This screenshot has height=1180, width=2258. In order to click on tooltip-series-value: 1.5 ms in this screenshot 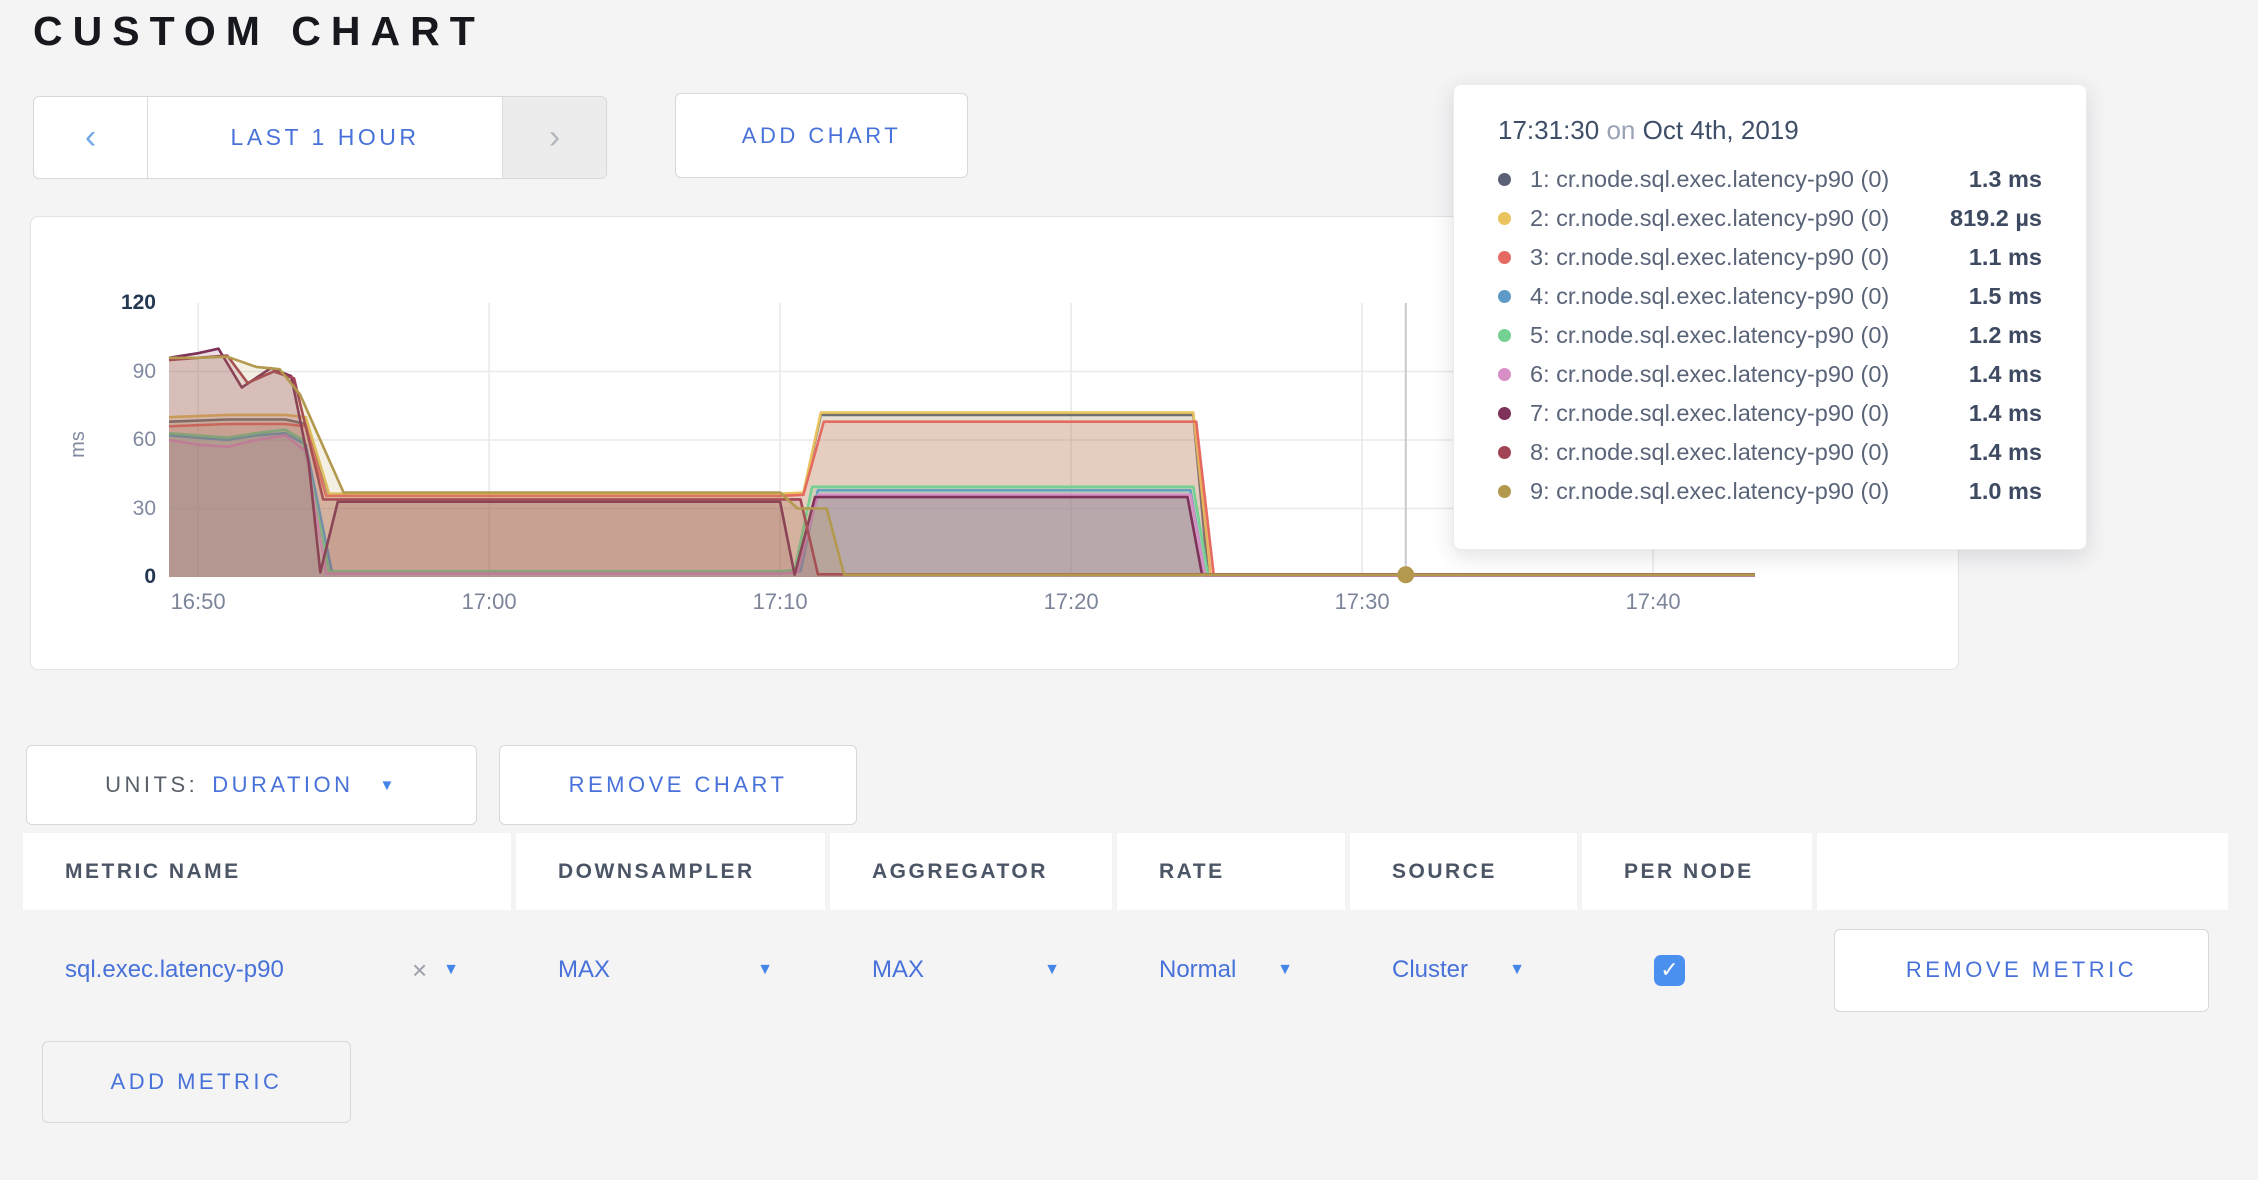, I will do `click(2005, 296)`.